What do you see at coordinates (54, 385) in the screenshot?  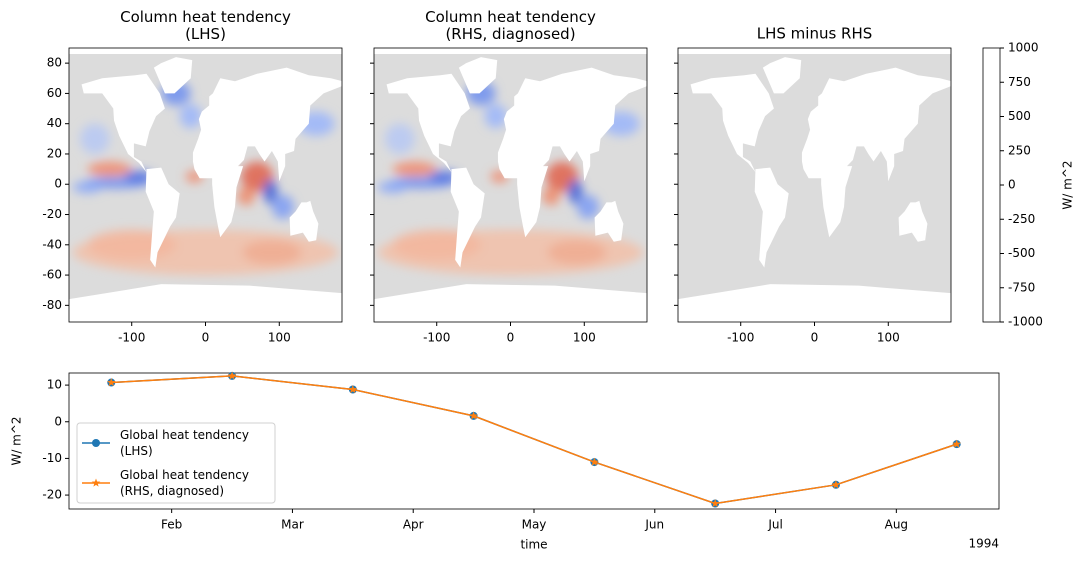 I see `y-tick-label: 10` at bounding box center [54, 385].